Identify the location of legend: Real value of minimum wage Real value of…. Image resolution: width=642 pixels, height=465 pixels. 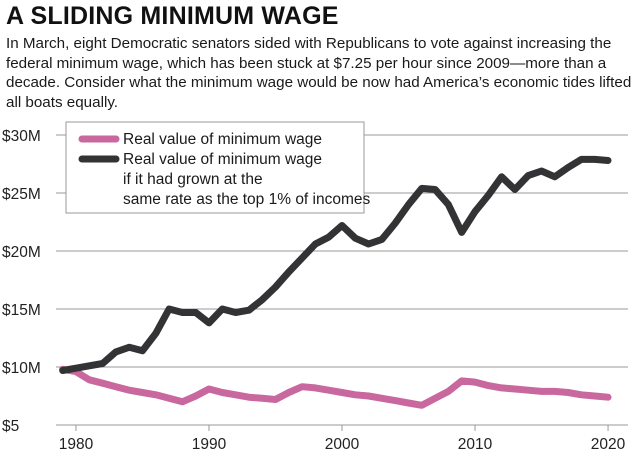
(218, 167).